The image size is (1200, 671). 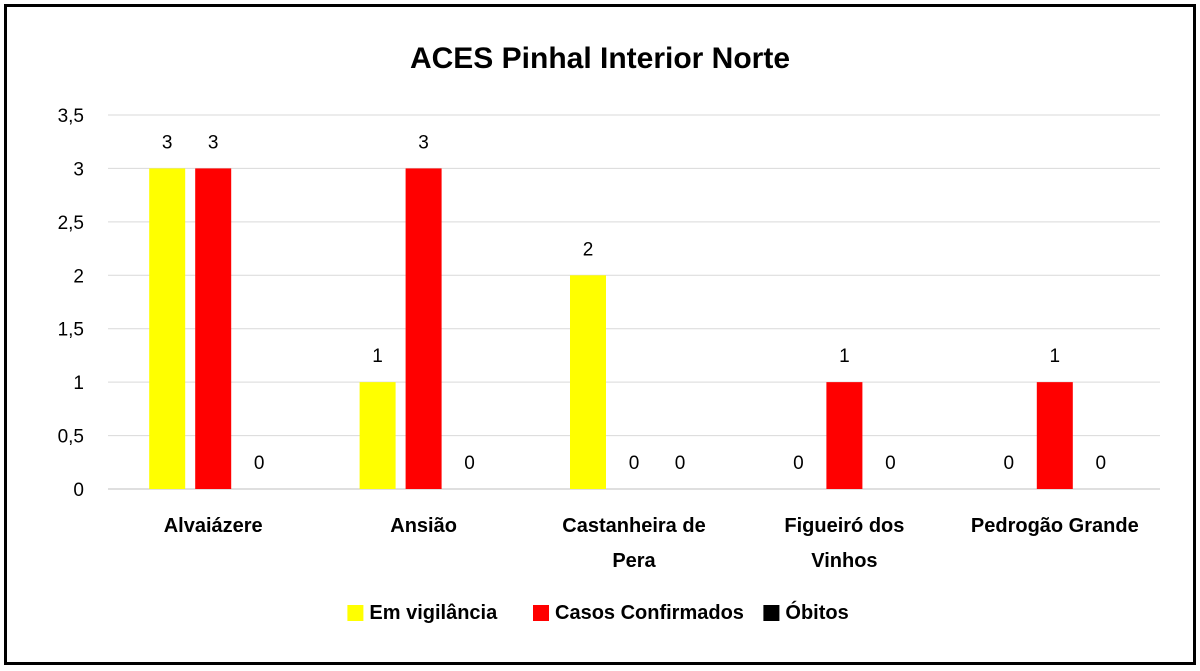 What do you see at coordinates (588, 249) in the screenshot?
I see `data-label: 2` at bounding box center [588, 249].